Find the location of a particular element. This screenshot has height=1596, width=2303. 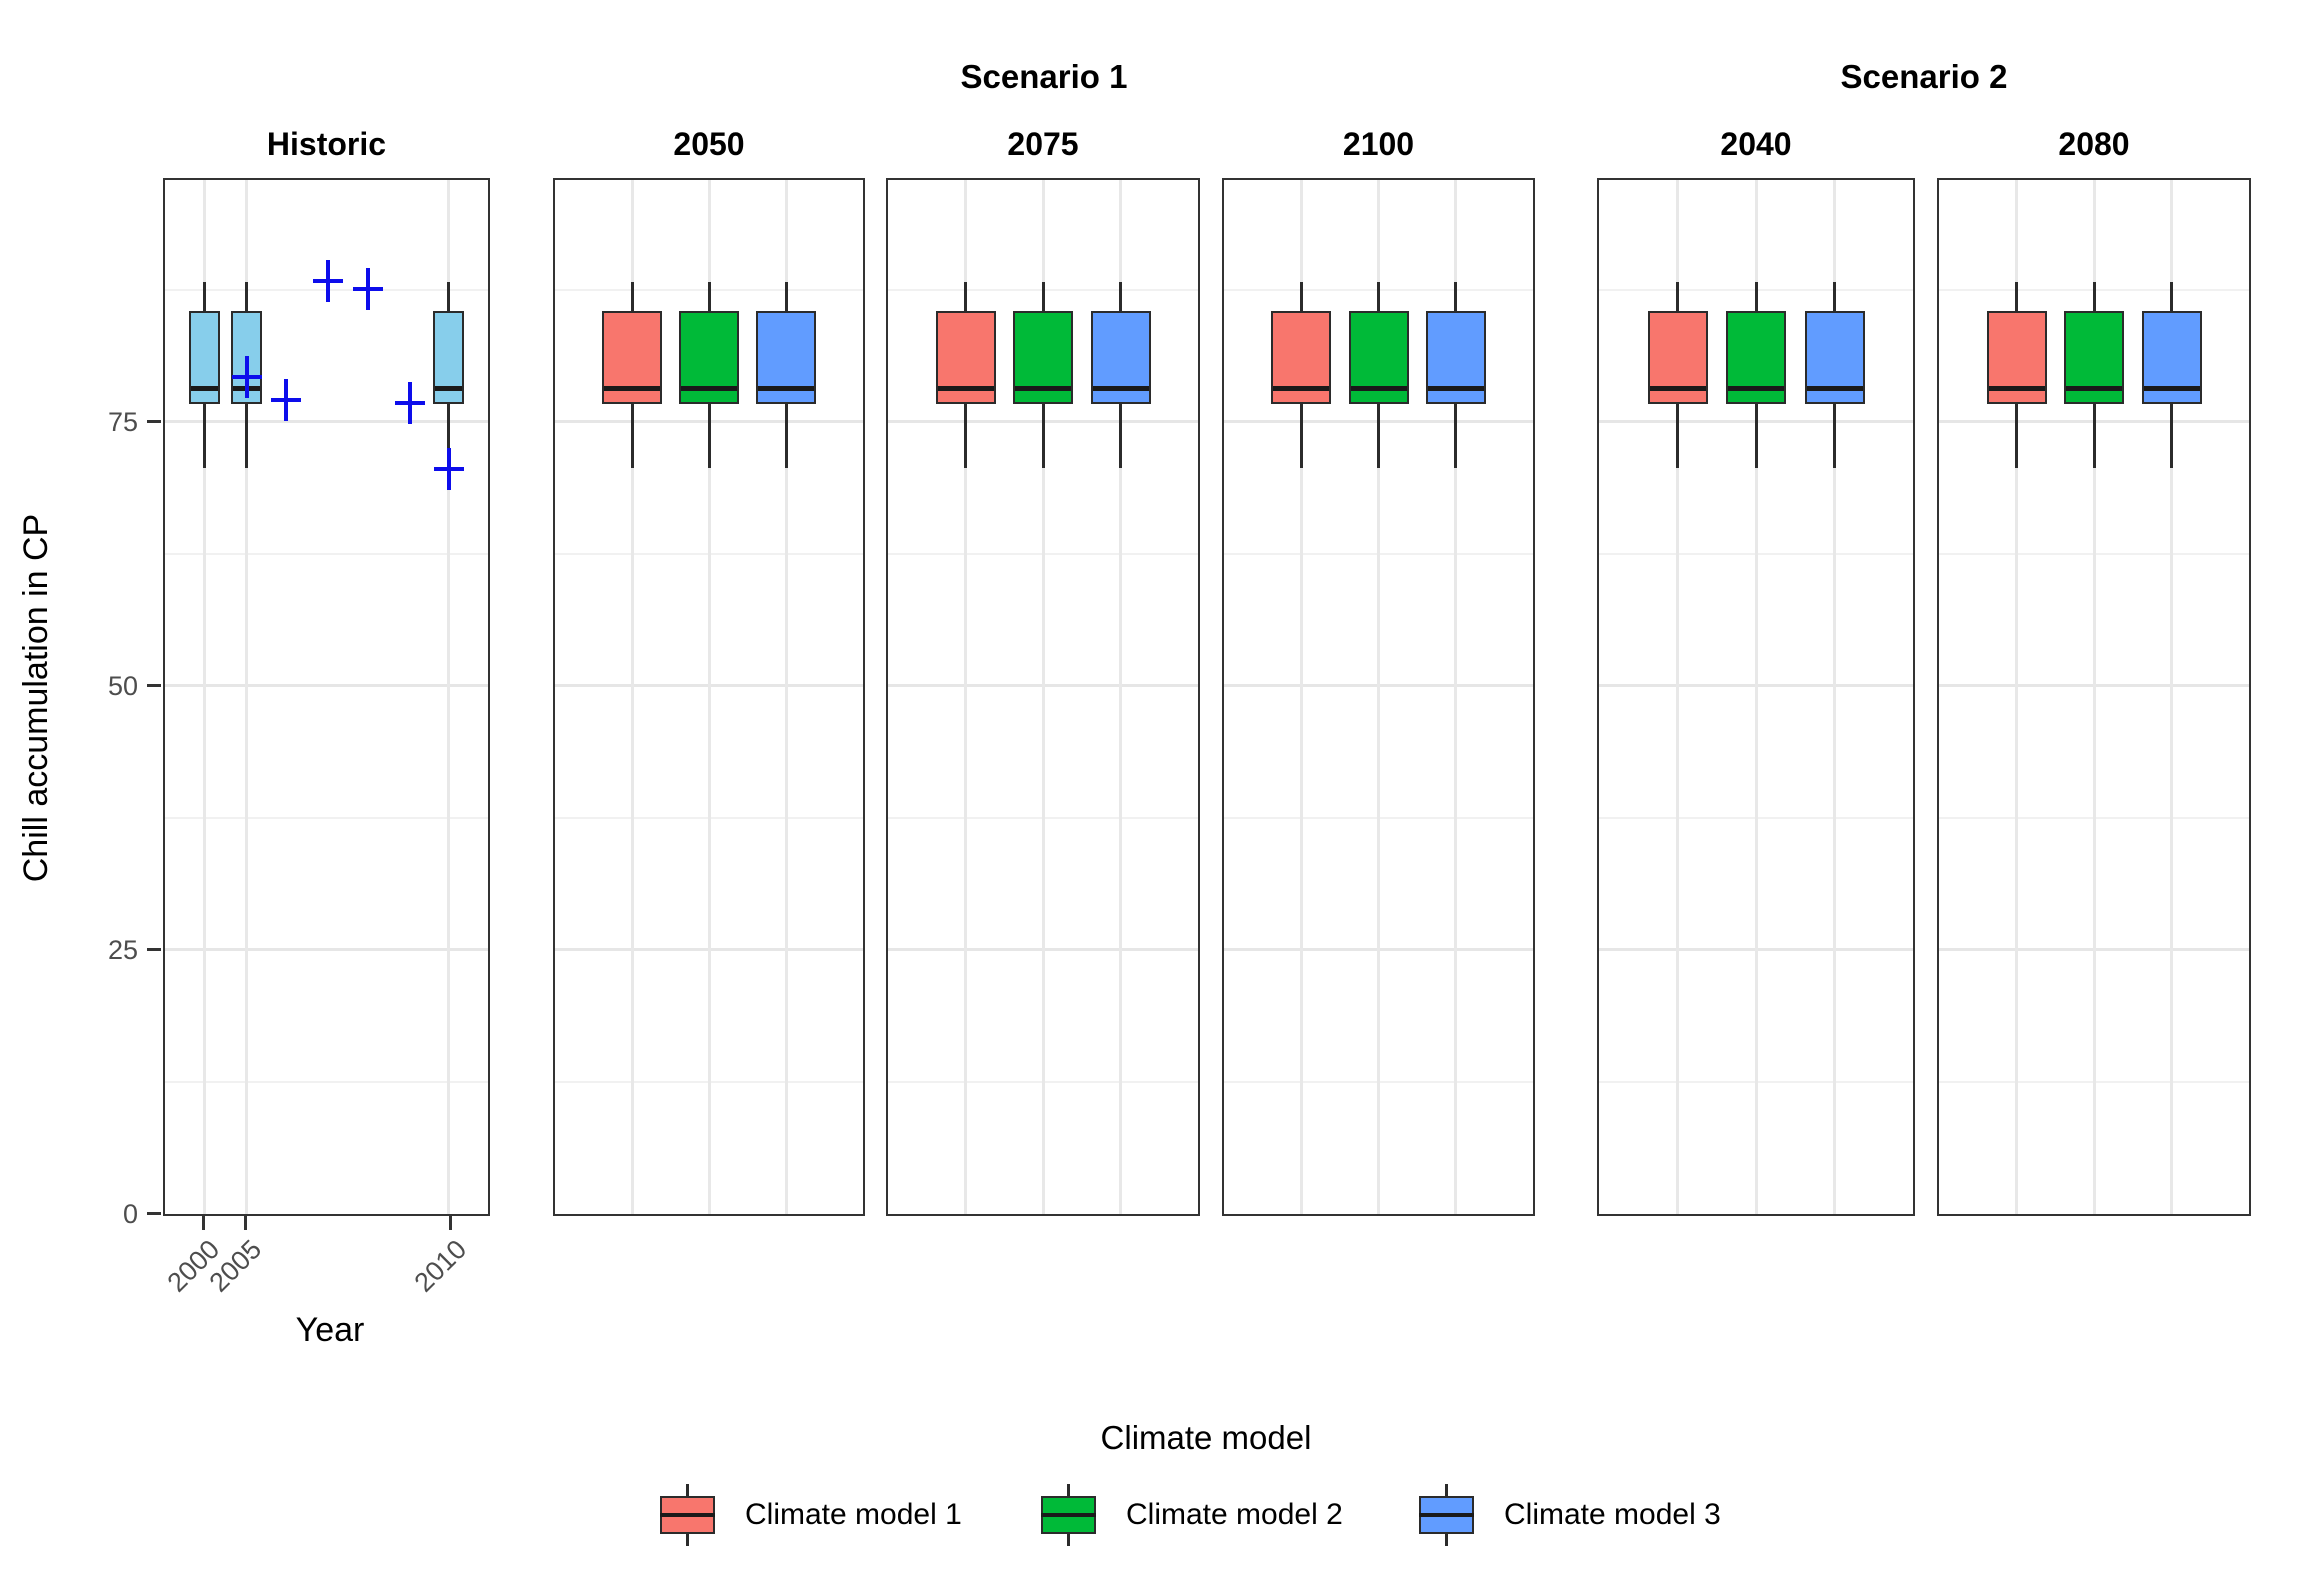

y-tick-label-75: 75 is located at coordinates (122, 422).